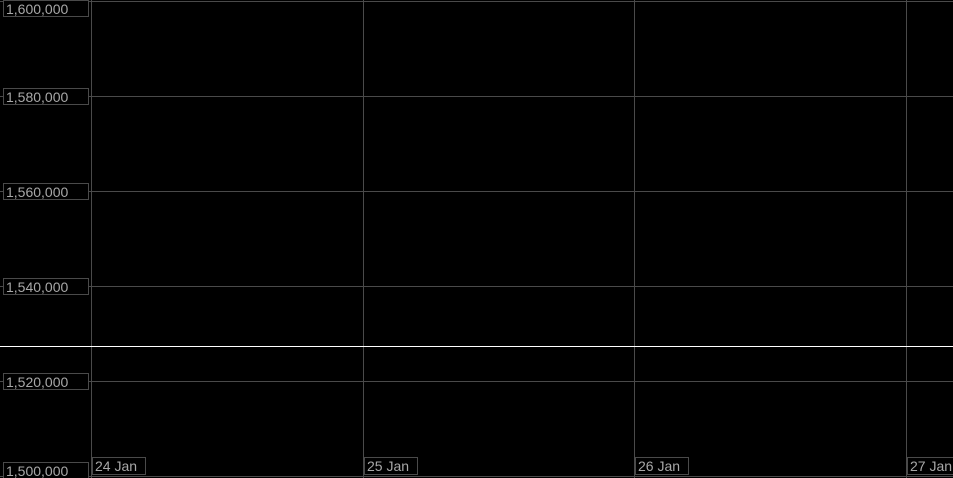 The width and height of the screenshot is (953, 478). What do you see at coordinates (37, 470) in the screenshot?
I see `y-tick-label: 1,500,000` at bounding box center [37, 470].